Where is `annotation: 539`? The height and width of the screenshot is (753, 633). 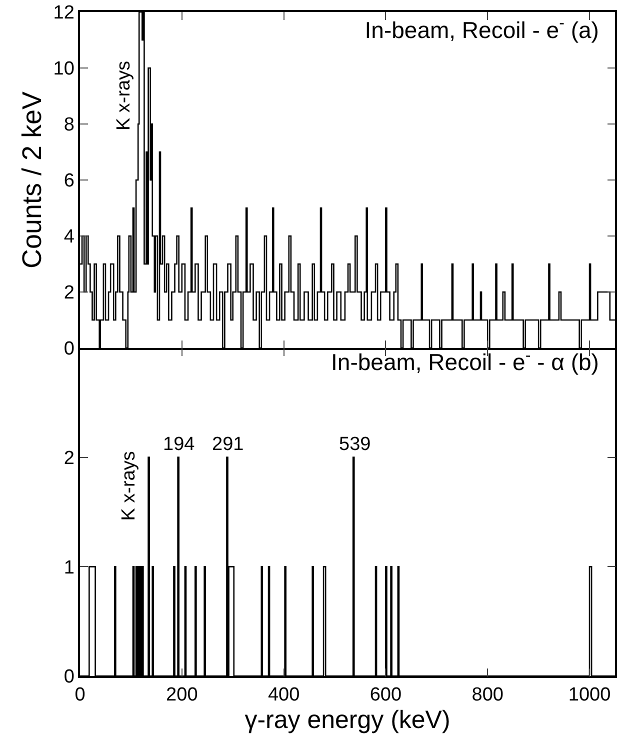 annotation: 539 is located at coordinates (355, 444).